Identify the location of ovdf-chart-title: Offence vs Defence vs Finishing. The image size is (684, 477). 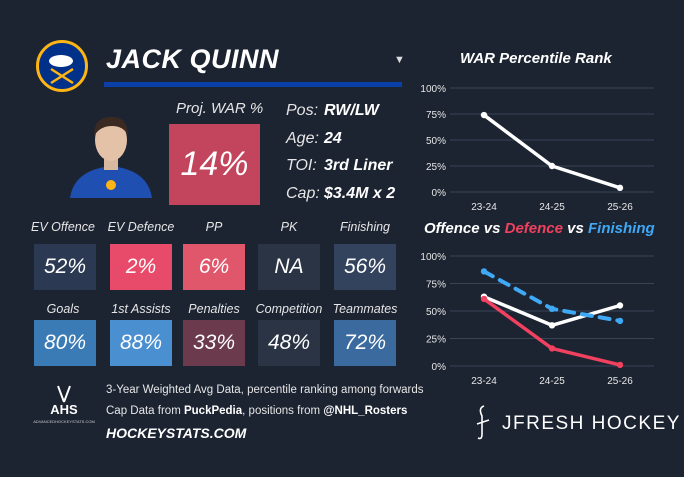
(539, 228).